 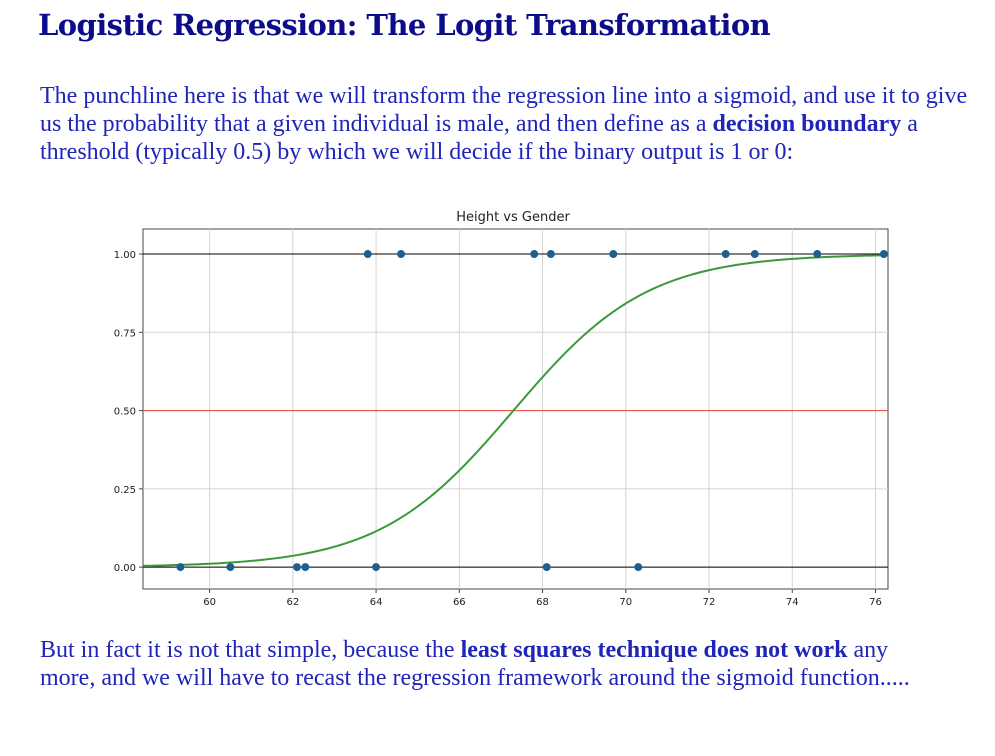 What do you see at coordinates (625, 602) in the screenshot?
I see `x-tick-label: 70` at bounding box center [625, 602].